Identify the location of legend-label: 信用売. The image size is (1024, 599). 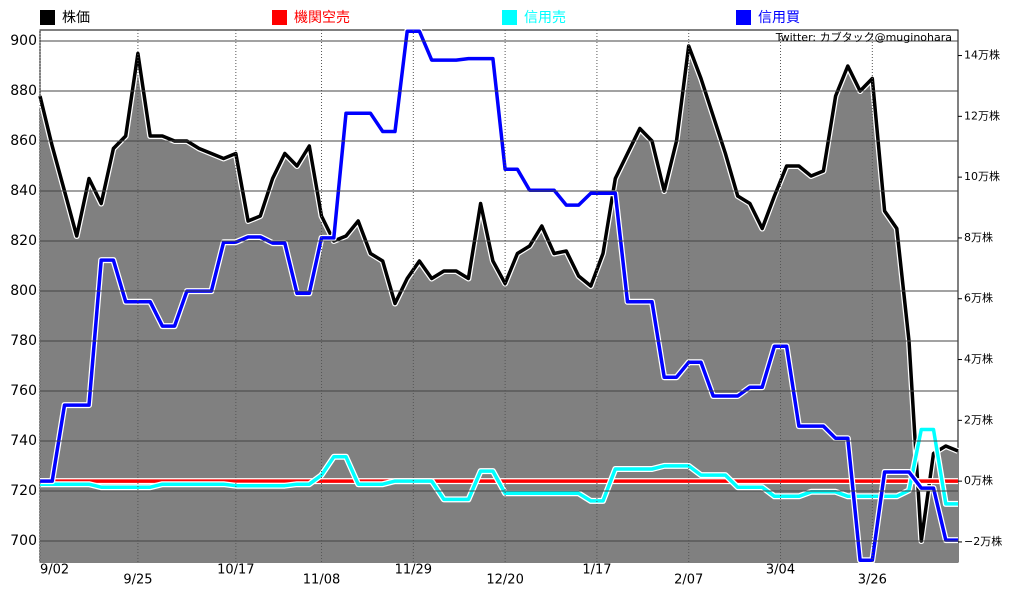
(545, 18).